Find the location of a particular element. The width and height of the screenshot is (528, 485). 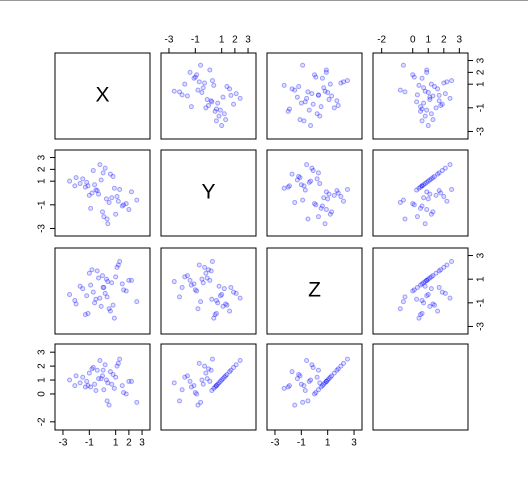

y-tick-label: 1 is located at coordinates (42, 380).